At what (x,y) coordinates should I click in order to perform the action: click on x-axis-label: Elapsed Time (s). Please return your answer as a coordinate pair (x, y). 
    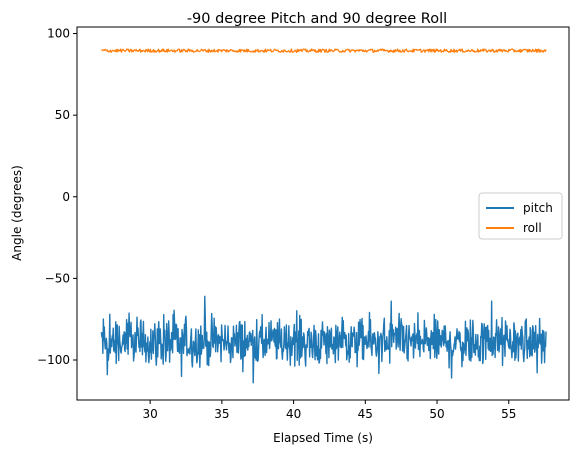
    Looking at the image, I should click on (323, 438).